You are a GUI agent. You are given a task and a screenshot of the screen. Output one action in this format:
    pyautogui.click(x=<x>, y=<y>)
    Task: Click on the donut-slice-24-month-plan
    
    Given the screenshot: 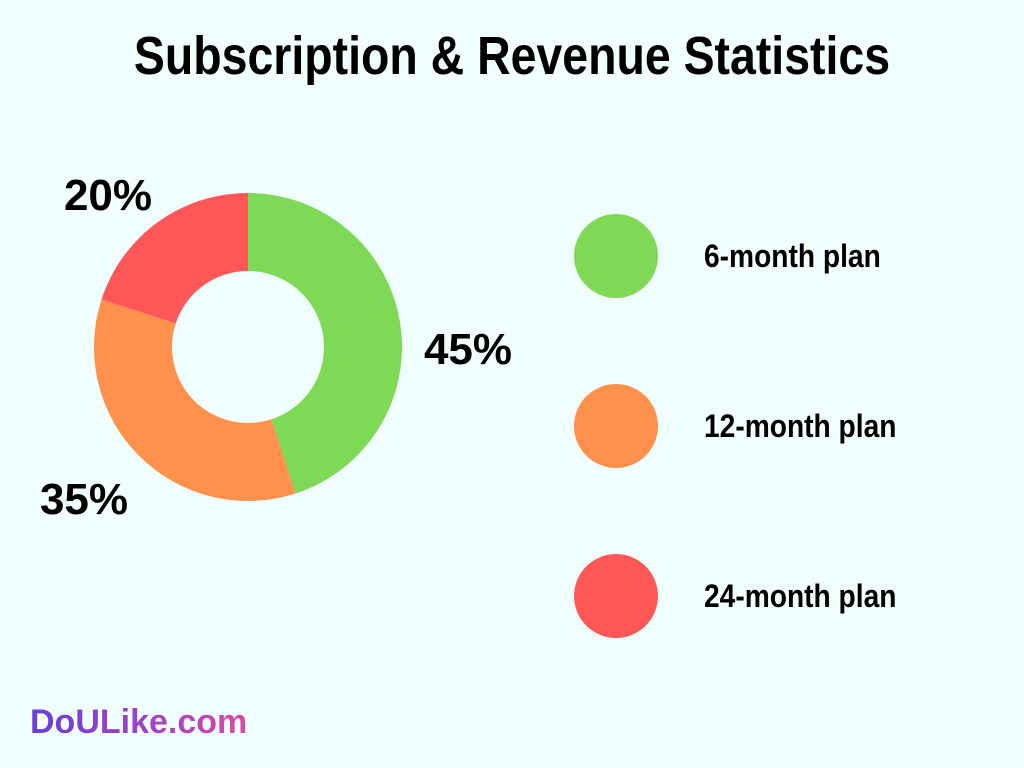 What is the action you would take?
    pyautogui.click(x=175, y=258)
    